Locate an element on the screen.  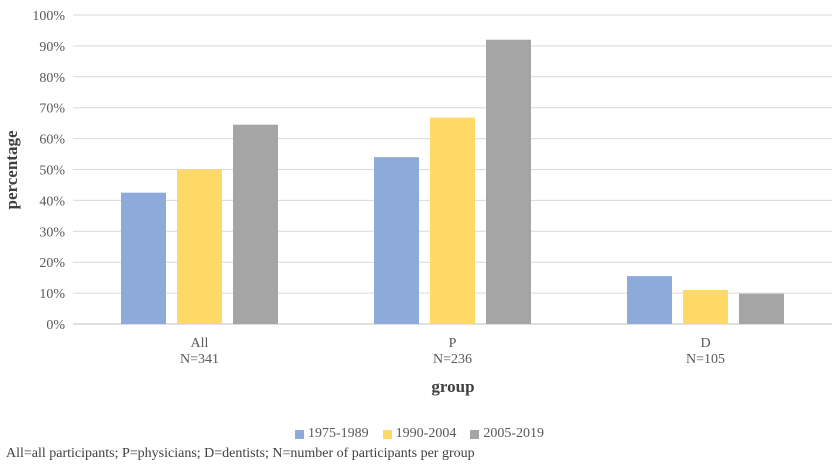
y-tick-label: 50% is located at coordinates (52, 171).